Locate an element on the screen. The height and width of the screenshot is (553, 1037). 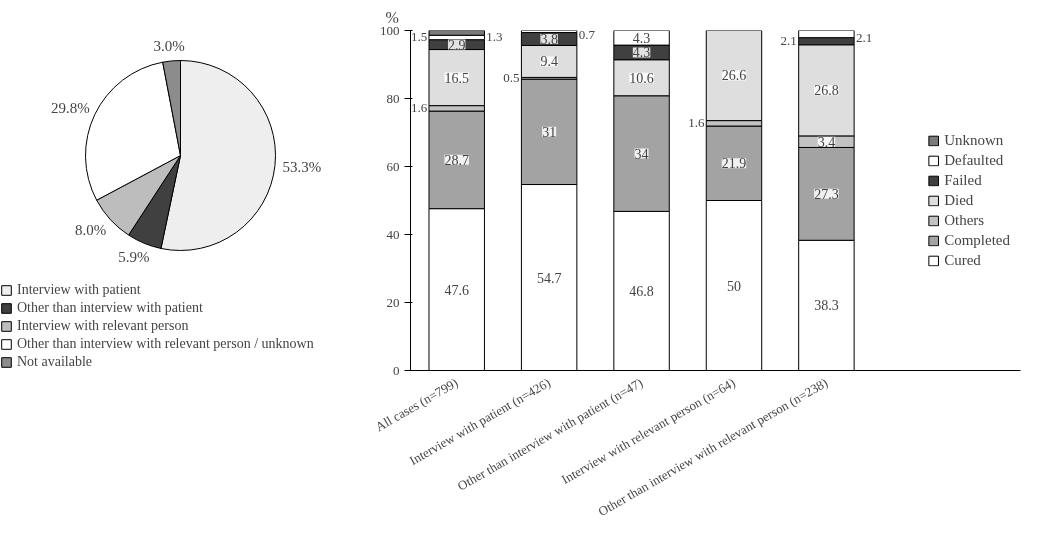
data-label: 5.9% is located at coordinates (134, 257).